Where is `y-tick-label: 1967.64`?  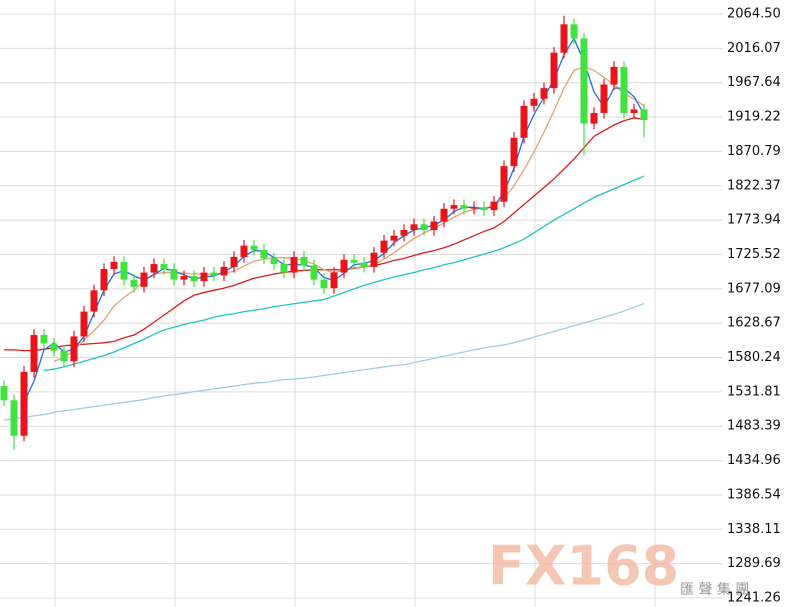 y-tick-label: 1967.64 is located at coordinates (754, 82).